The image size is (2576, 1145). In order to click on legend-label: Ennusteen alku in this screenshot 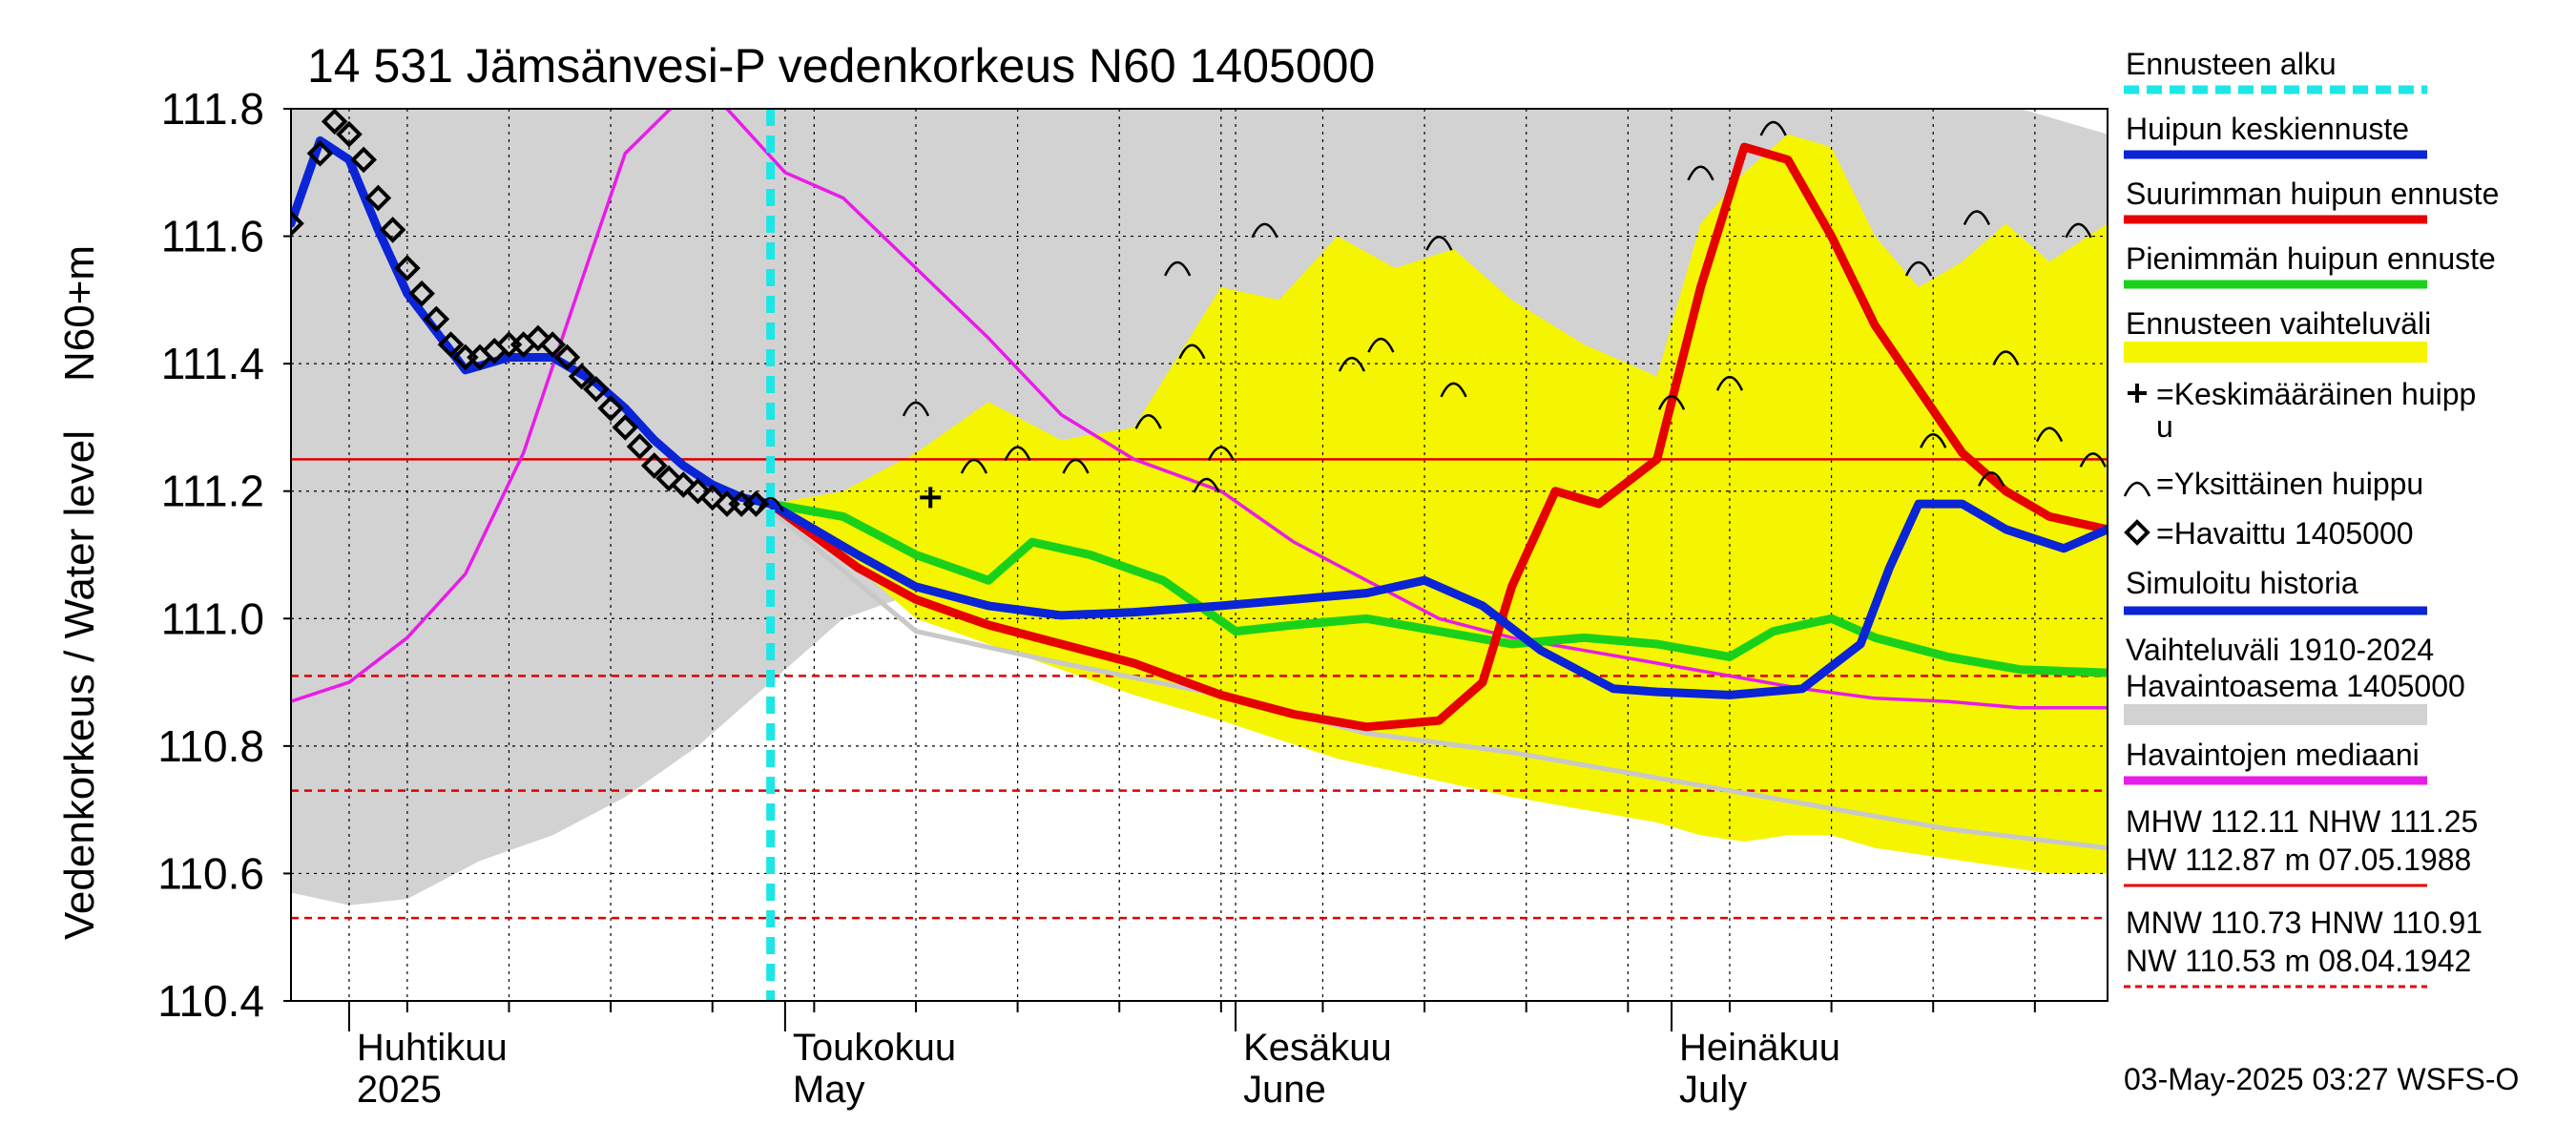, I will do `click(2231, 64)`.